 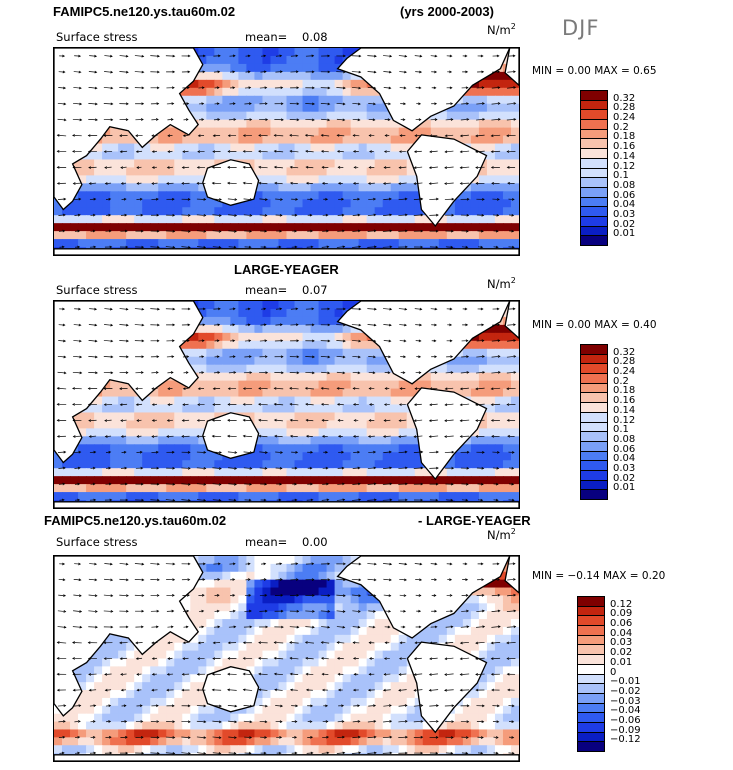 What do you see at coordinates (447, 434) in the screenshot?
I see `landmass` at bounding box center [447, 434].